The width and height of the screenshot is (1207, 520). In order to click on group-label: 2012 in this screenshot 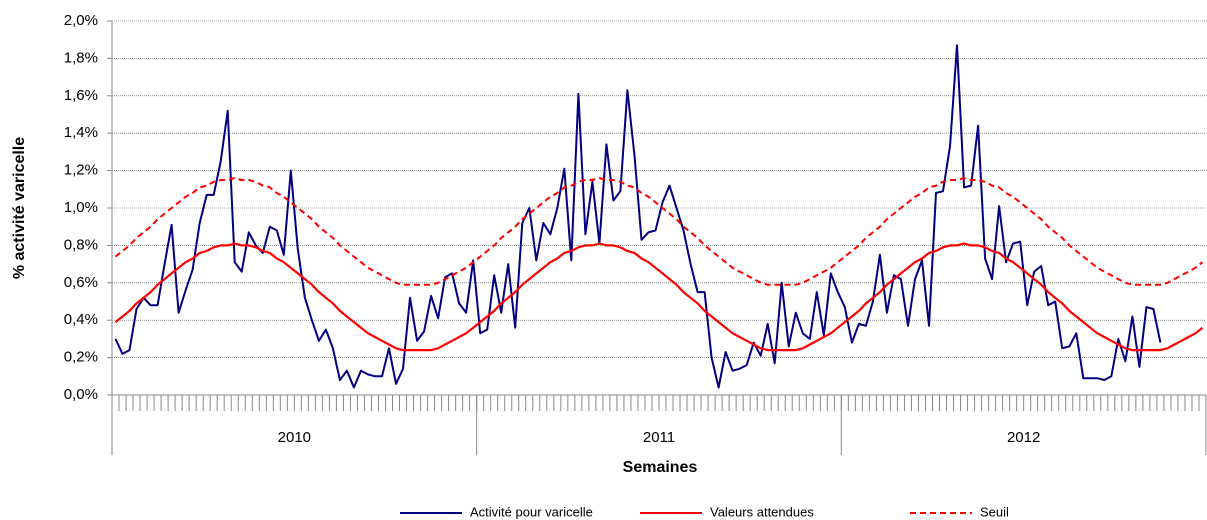, I will do `click(1023, 437)`.